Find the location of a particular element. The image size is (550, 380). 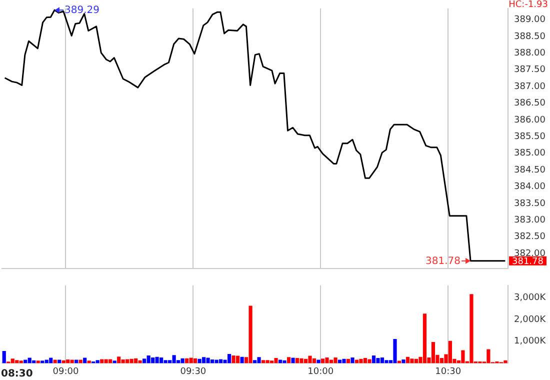

y-tick-label: 387.50 is located at coordinates (530, 70).